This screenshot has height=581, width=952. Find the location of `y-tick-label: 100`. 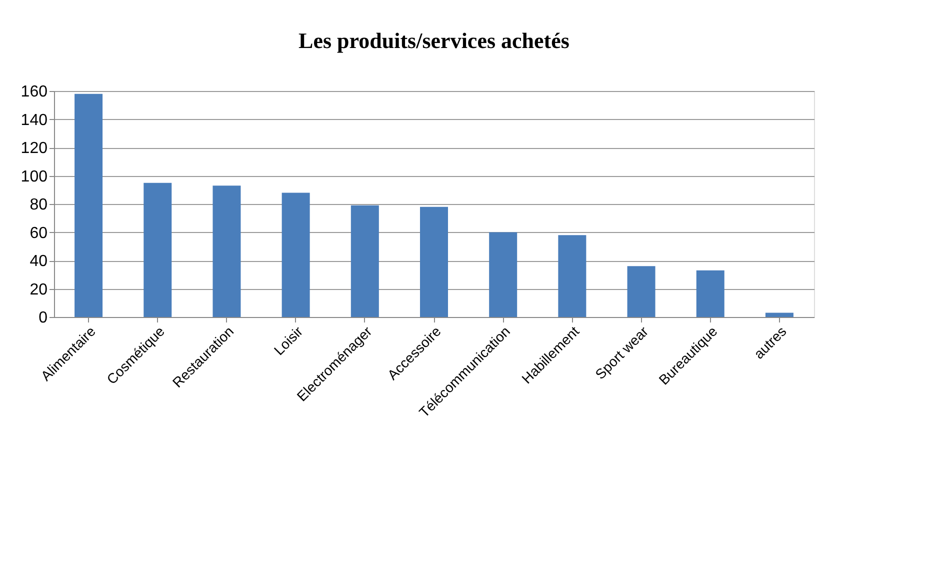

y-tick-label: 100 is located at coordinates (34, 177).